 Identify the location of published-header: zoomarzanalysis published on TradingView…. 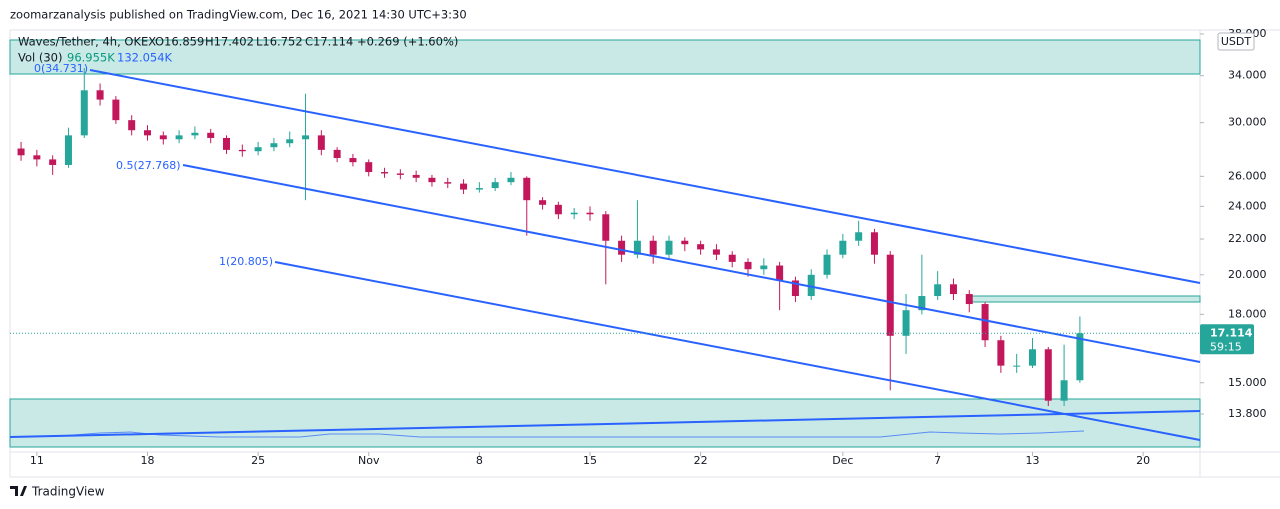
(238, 15).